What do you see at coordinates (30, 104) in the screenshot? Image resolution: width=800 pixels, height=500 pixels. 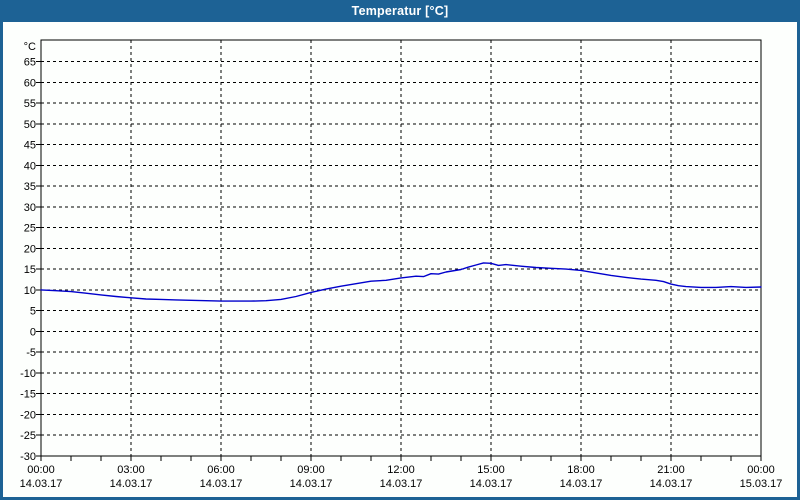 I see `y-axis-label: 55` at bounding box center [30, 104].